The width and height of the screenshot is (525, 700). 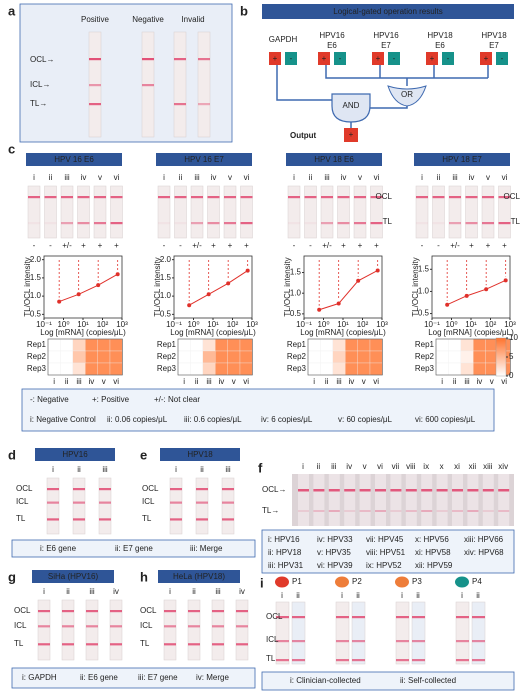 What do you see at coordinates (351, 105) in the screenshot?
I see `gate-label: AND` at bounding box center [351, 105].